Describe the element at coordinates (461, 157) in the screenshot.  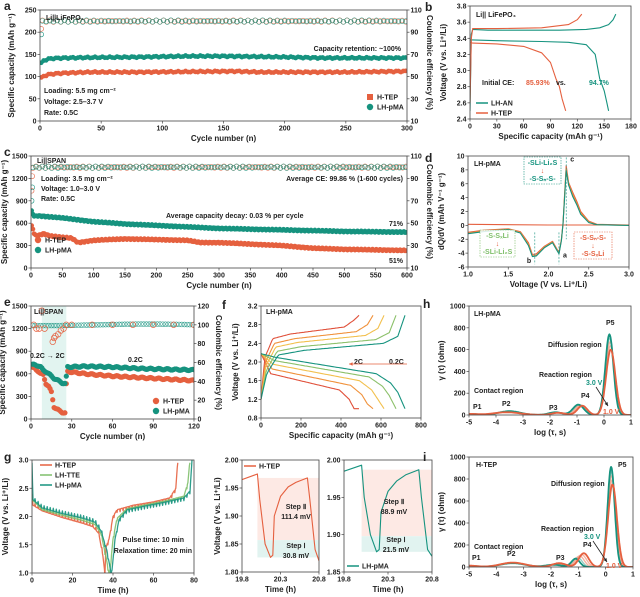
I see `y-tick-label: 10` at that location.